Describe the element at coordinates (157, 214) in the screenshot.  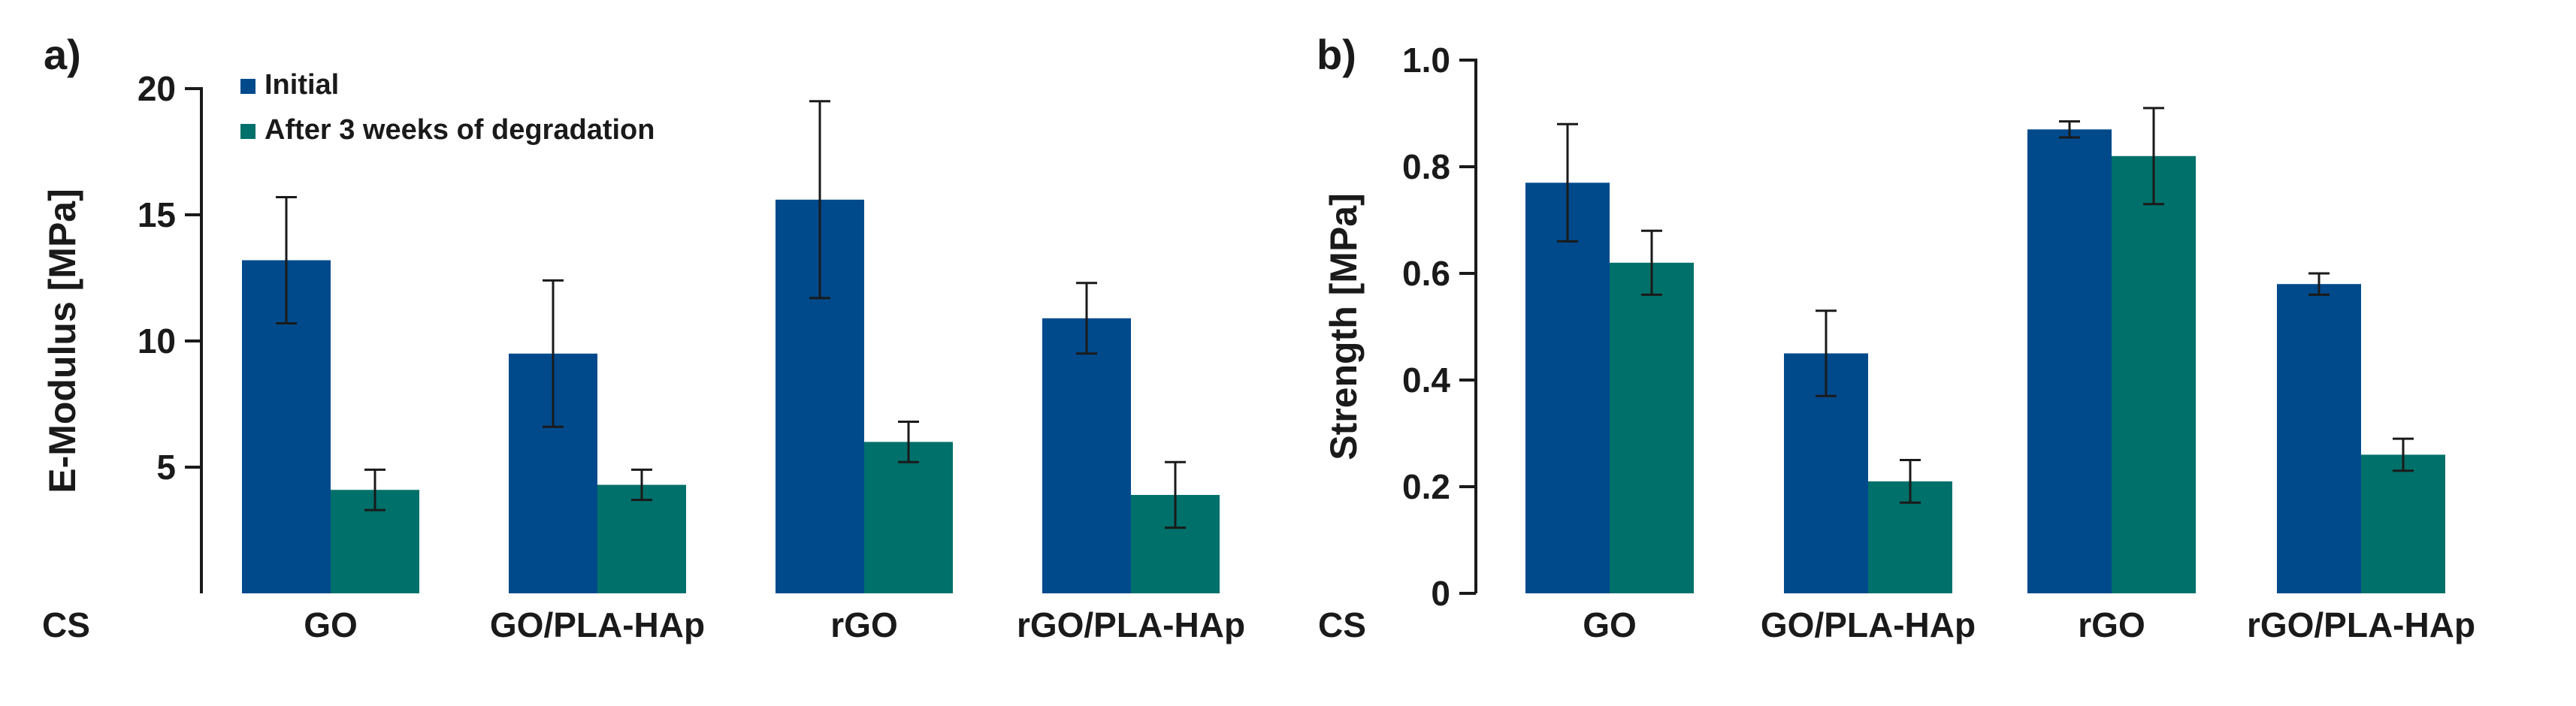
I see `y-tick-label: 15` at that location.